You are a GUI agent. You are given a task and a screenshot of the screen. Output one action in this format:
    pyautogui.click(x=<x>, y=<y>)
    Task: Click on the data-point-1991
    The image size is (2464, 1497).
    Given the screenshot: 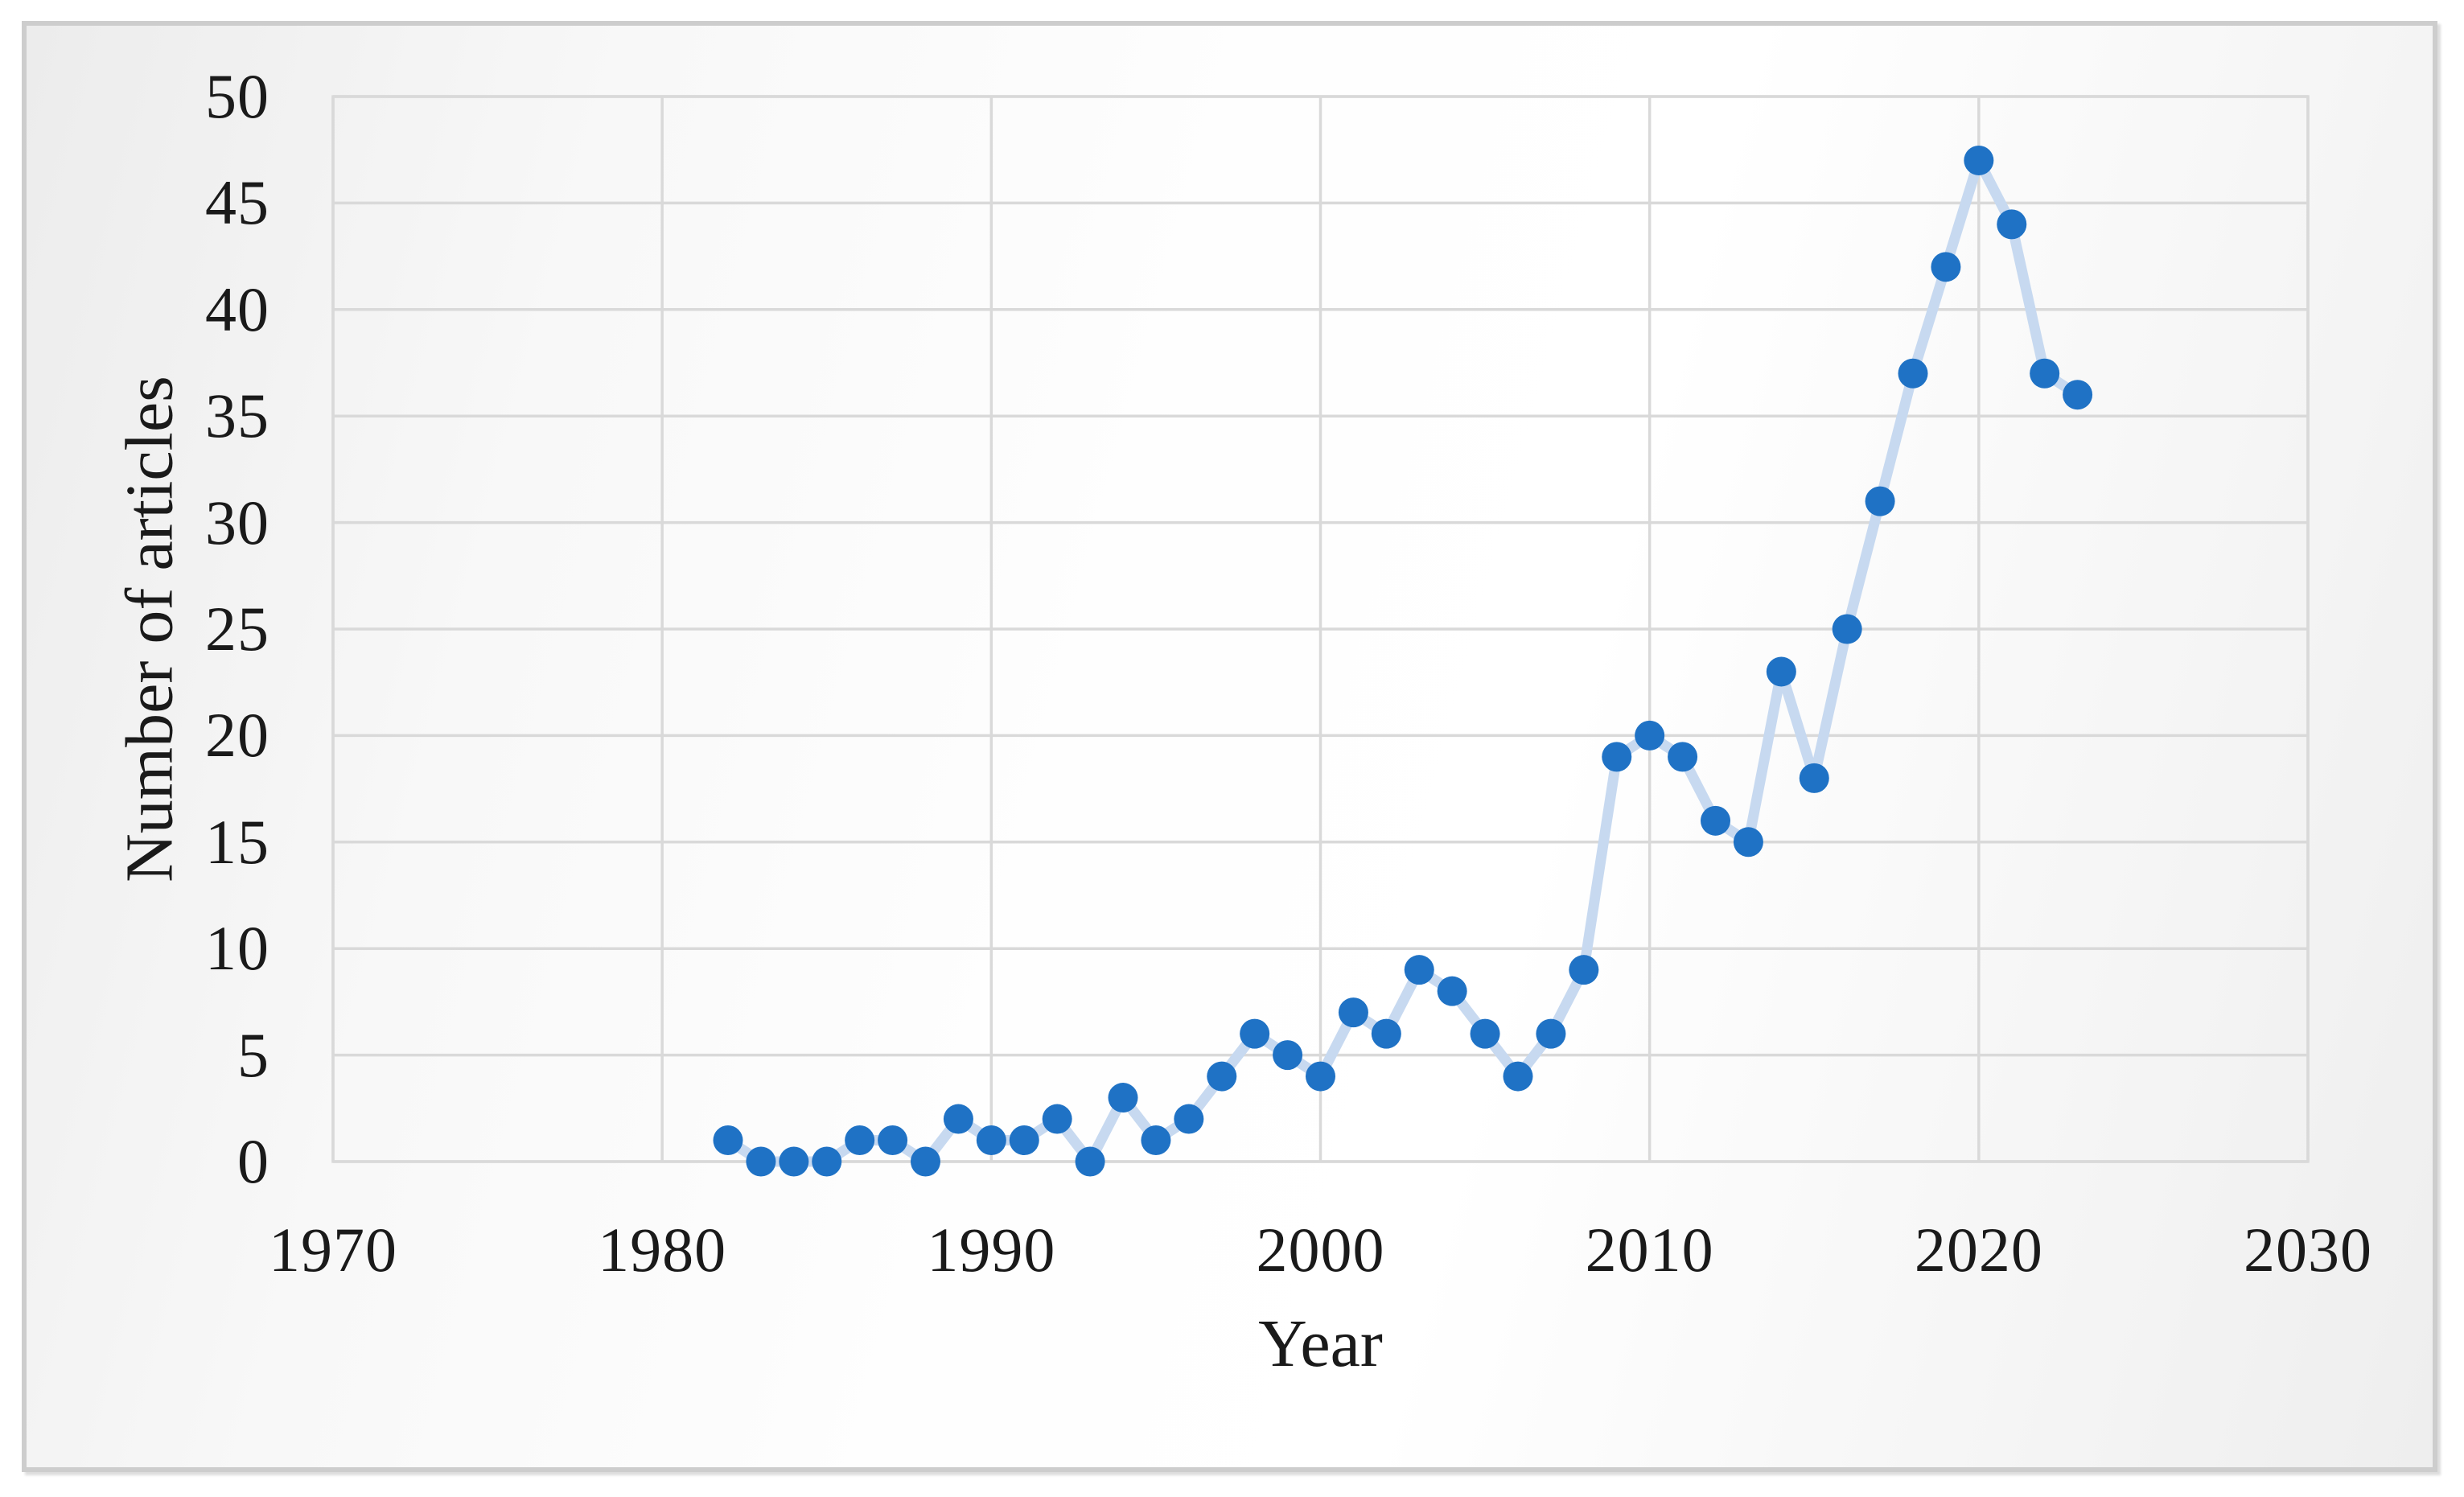 What is the action you would take?
    pyautogui.click(x=1024, y=1140)
    